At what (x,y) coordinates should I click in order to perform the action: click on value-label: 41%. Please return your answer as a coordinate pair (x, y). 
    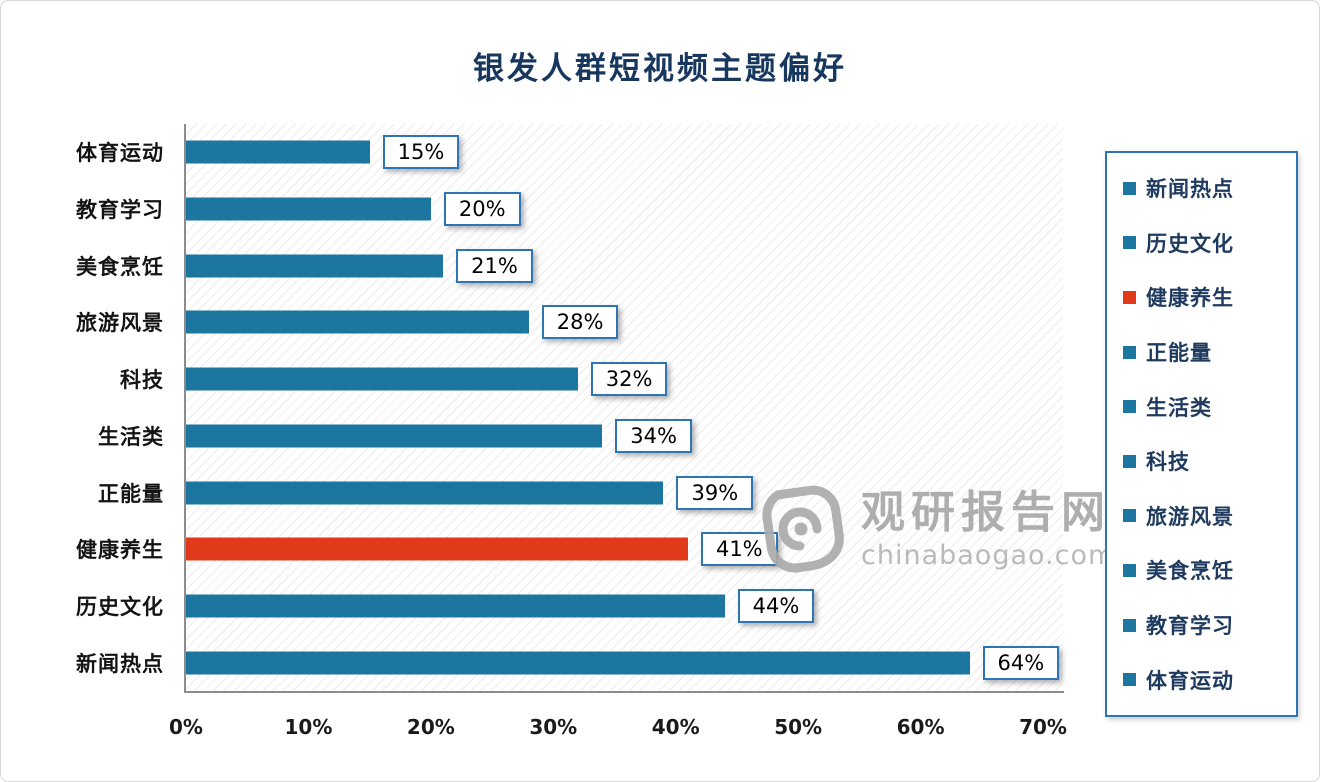
    Looking at the image, I should click on (739, 549).